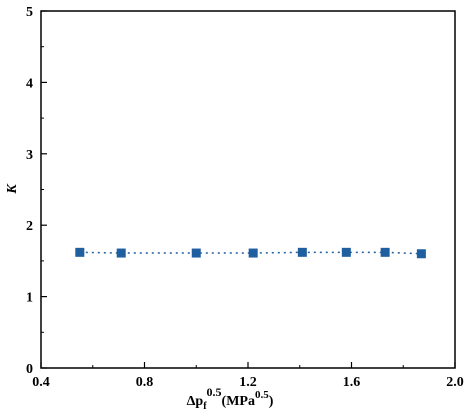  Describe the element at coordinates (29, 369) in the screenshot. I see `y-tick-label: 0` at that location.